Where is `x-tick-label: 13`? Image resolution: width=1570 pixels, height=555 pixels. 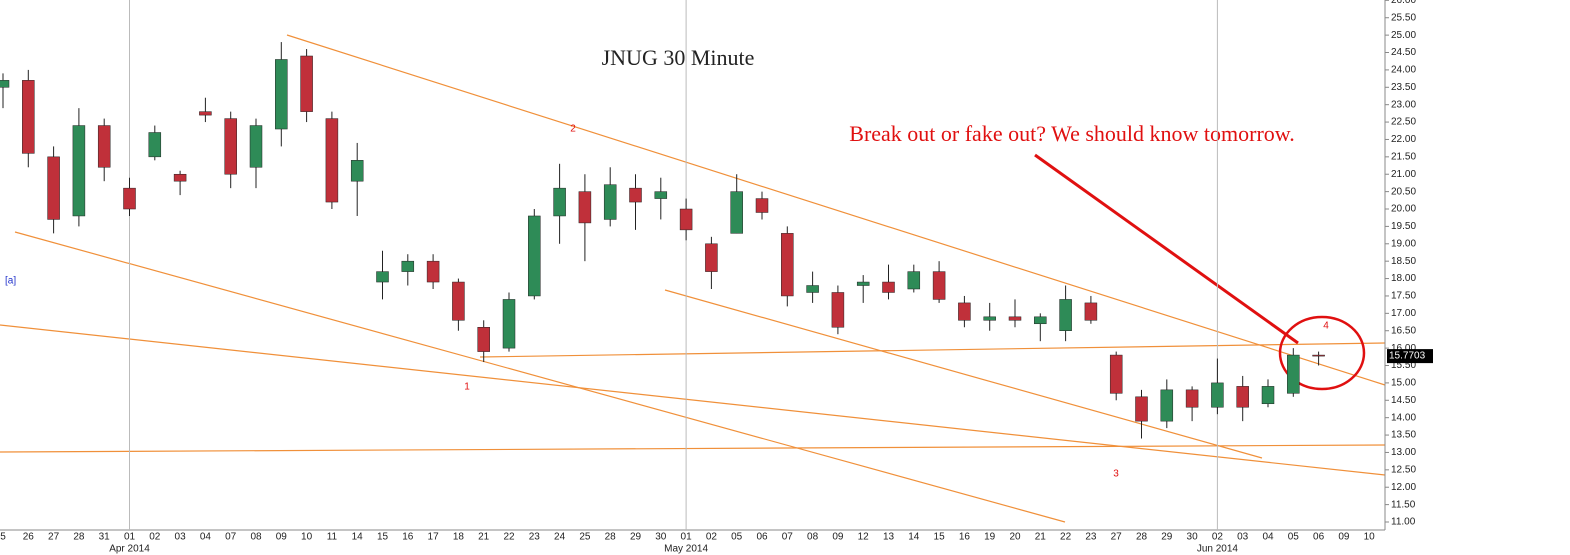
x-tick-label: 13 is located at coordinates (889, 537).